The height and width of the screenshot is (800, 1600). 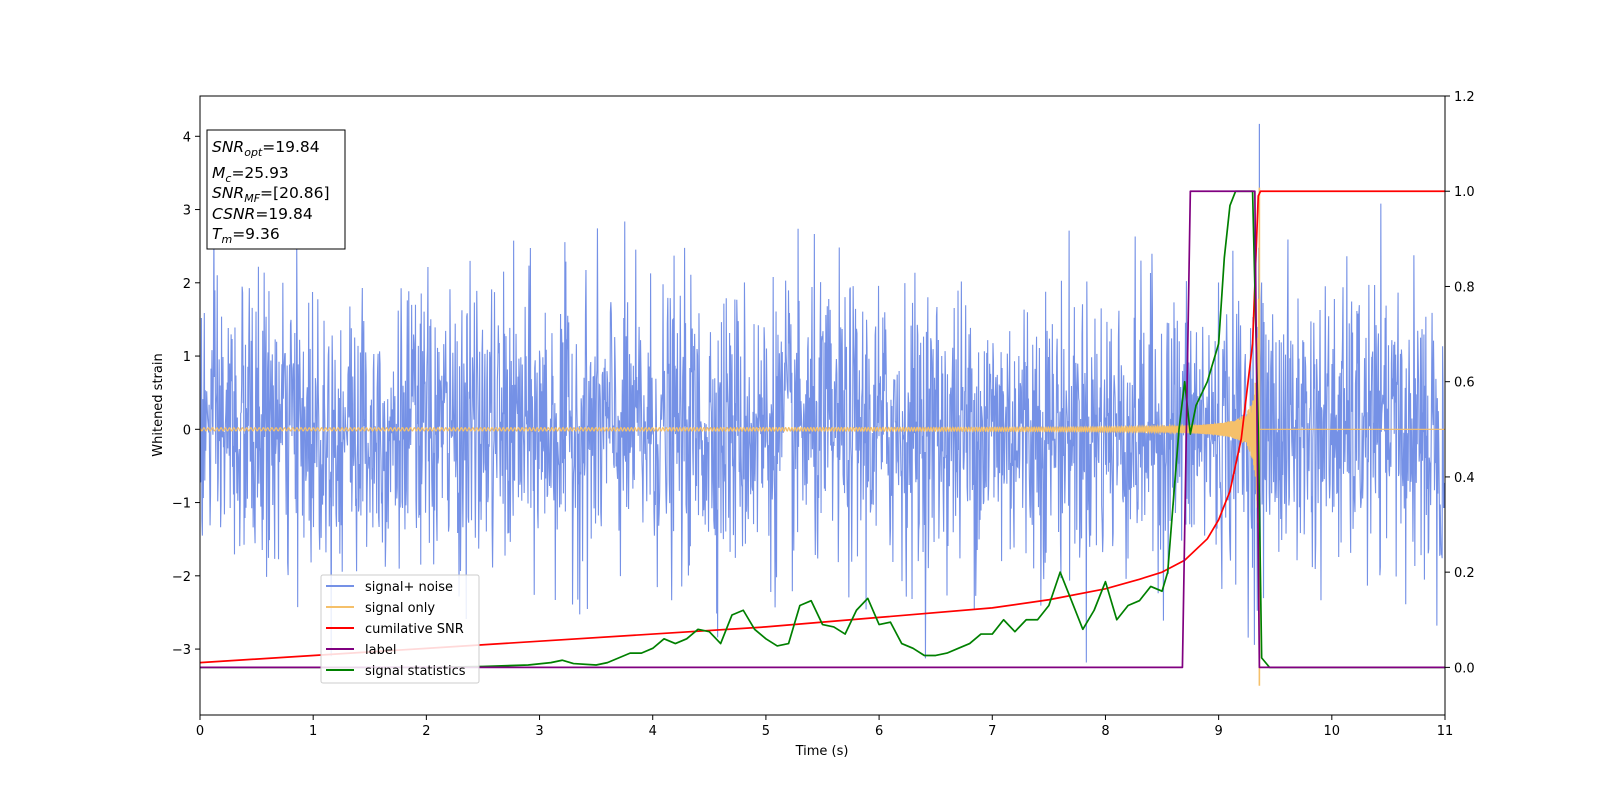 What do you see at coordinates (1464, 478) in the screenshot?
I see `y-tick-label-right: 0.4` at bounding box center [1464, 478].